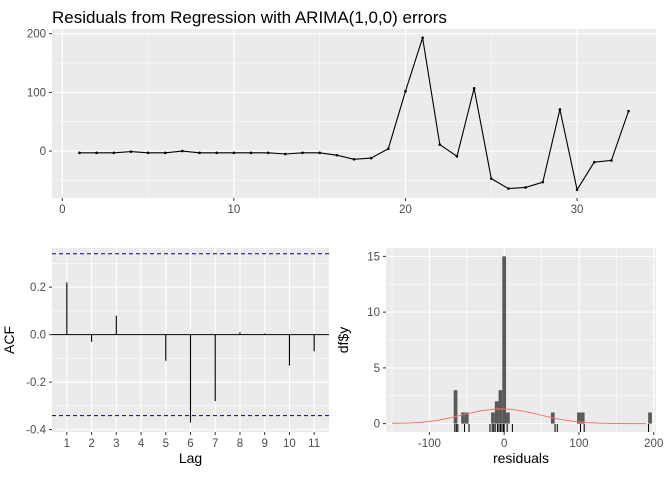  I want to click on residual-series-xtick-label: 20, so click(405, 210).